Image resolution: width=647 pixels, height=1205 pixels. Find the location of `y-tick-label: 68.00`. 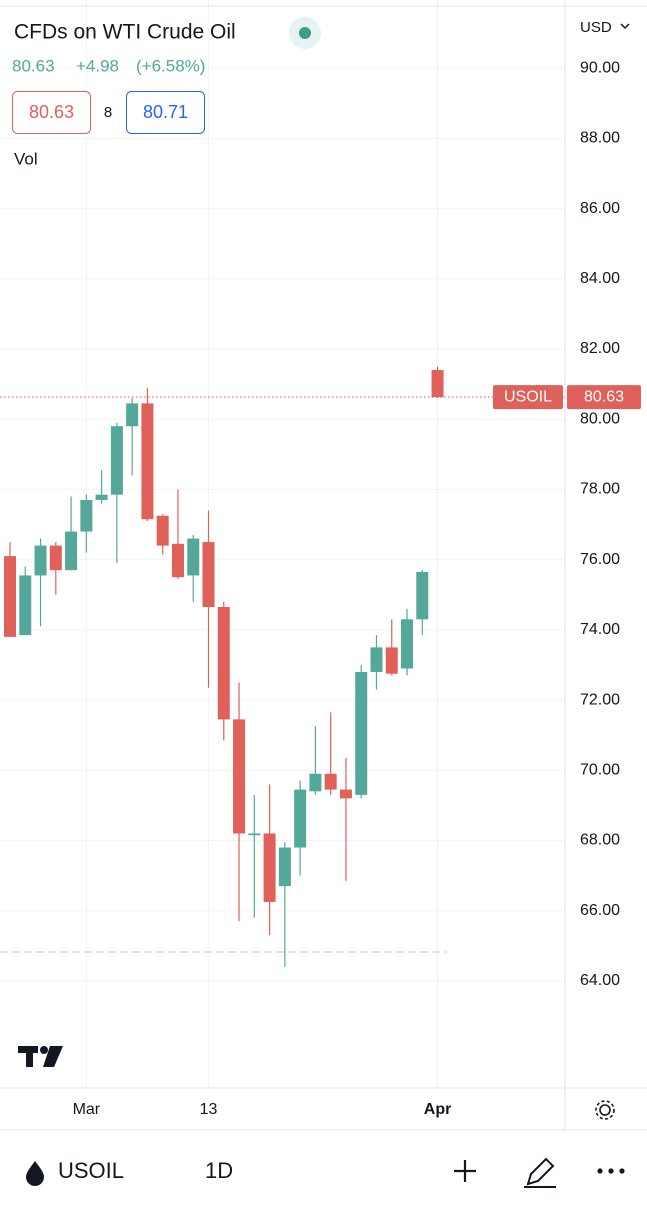

y-tick-label: 68.00 is located at coordinates (600, 840).